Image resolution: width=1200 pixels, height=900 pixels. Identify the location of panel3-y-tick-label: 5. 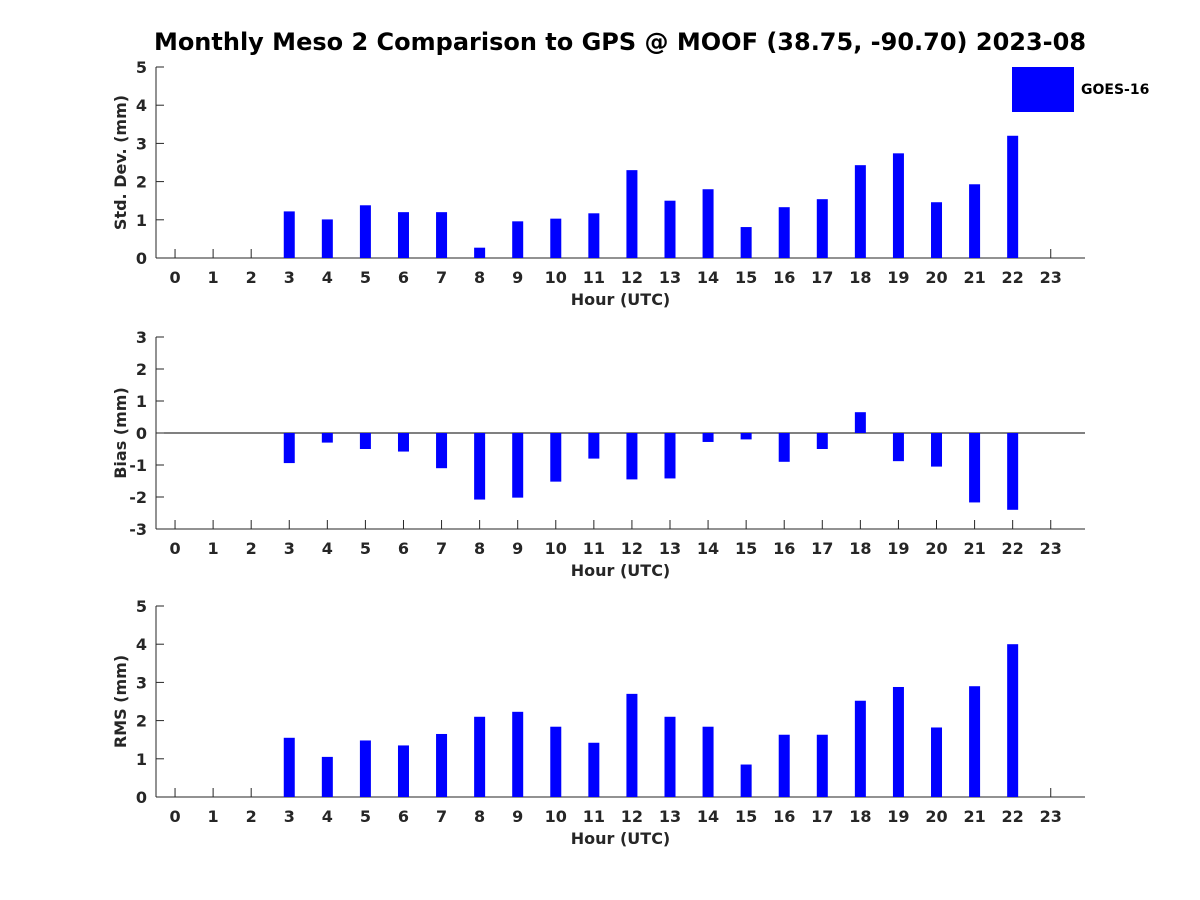
(141, 606).